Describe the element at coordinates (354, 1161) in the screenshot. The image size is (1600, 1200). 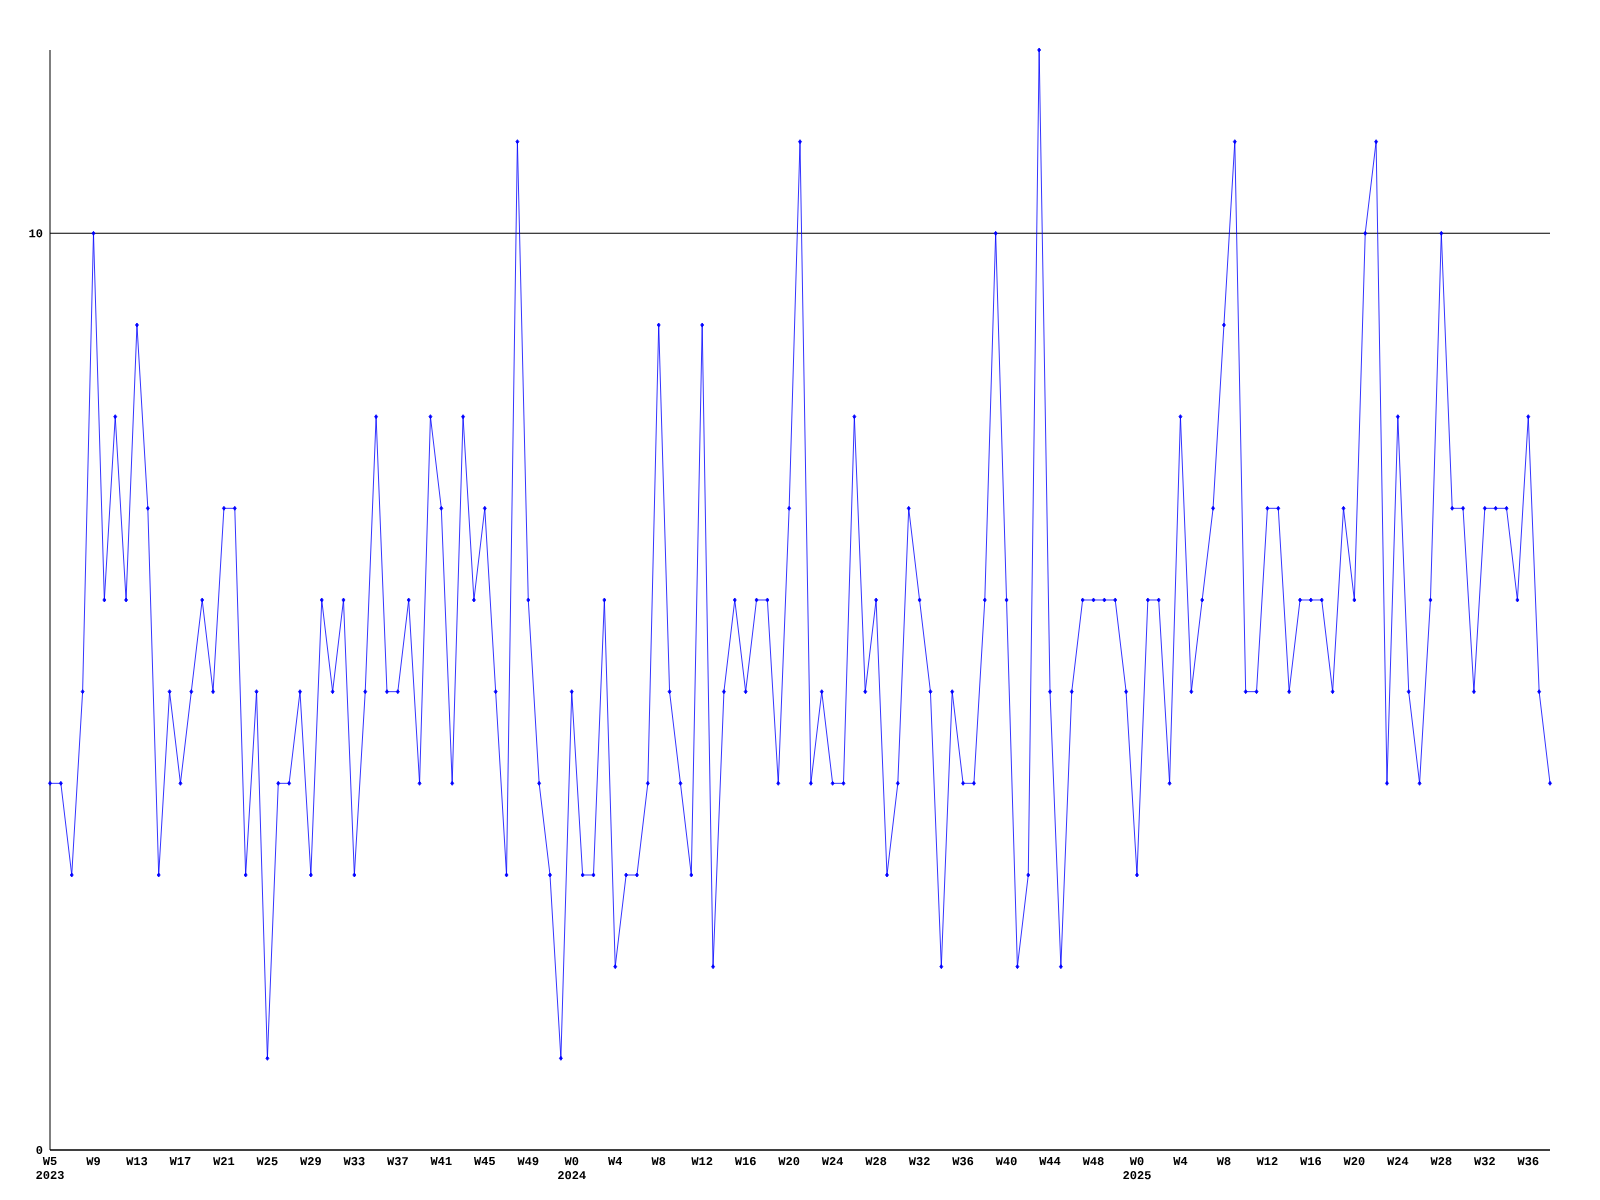
I see `x-tick-label: W33` at that location.